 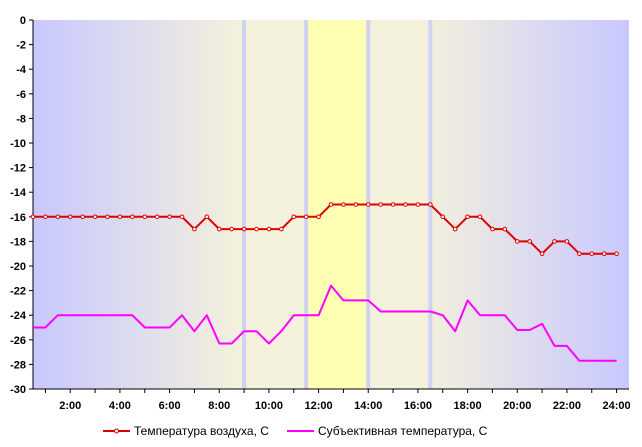 I want to click on legend-item-air-temperature: Температура воздуха, С, so click(x=186, y=431).